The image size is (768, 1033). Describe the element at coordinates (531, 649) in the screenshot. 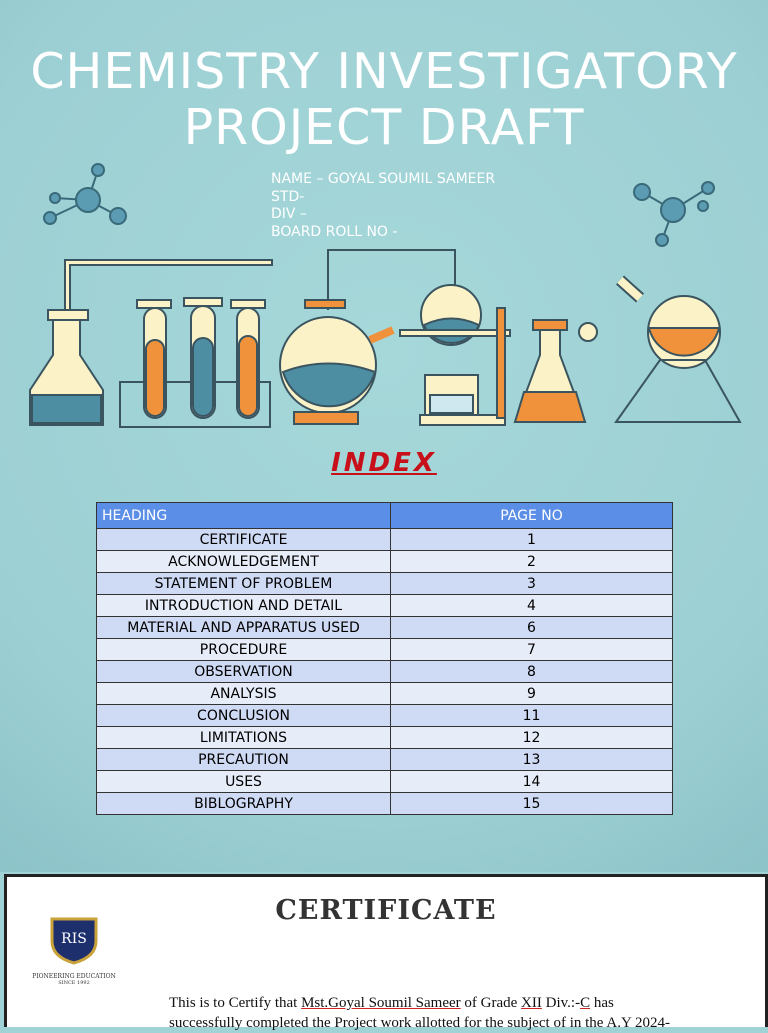

I see `page-cell: 7` at that location.